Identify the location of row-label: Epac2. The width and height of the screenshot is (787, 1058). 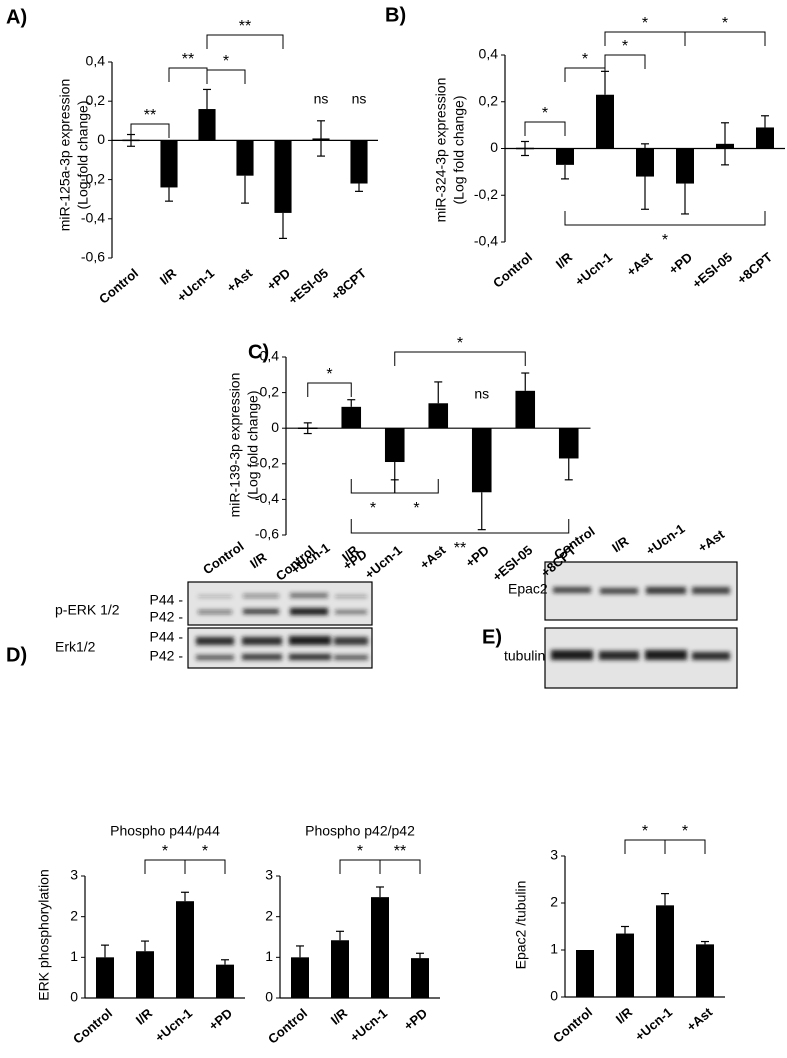
(528, 589).